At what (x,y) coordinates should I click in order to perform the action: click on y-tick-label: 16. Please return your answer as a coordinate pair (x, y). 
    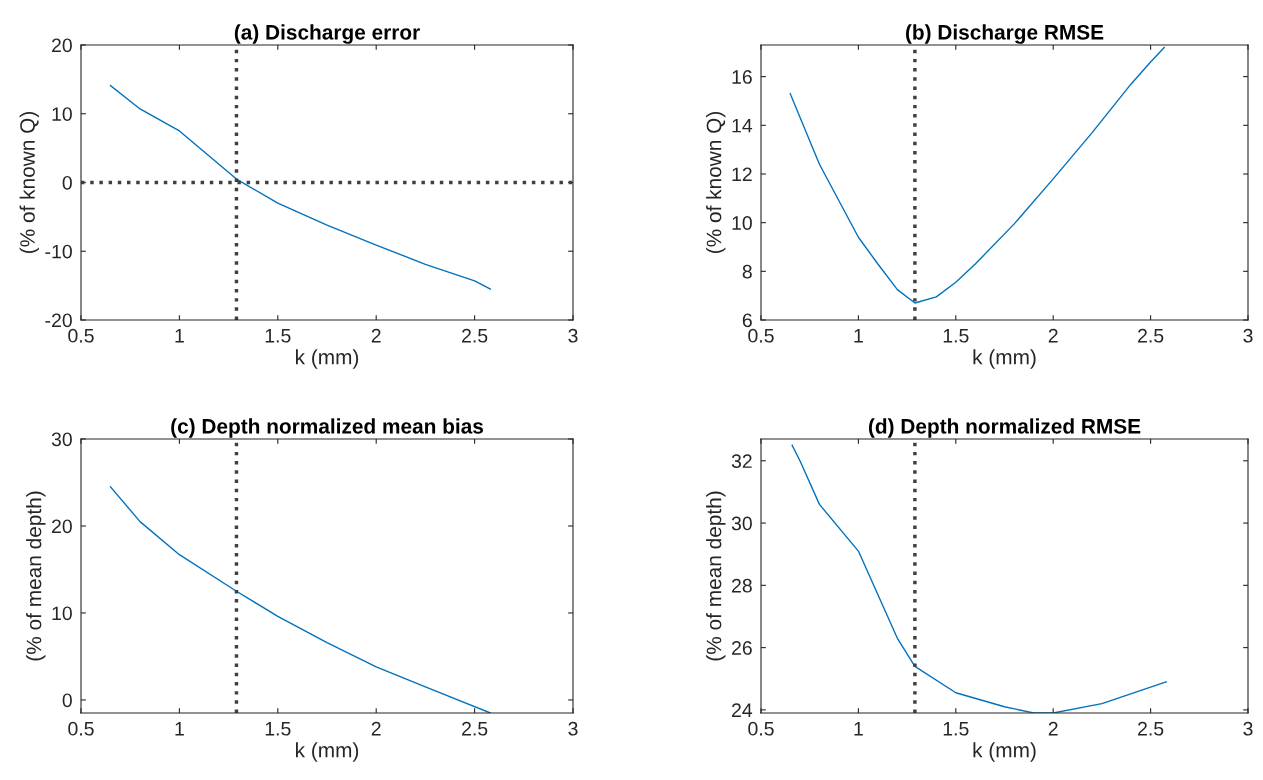
    Looking at the image, I should click on (742, 77).